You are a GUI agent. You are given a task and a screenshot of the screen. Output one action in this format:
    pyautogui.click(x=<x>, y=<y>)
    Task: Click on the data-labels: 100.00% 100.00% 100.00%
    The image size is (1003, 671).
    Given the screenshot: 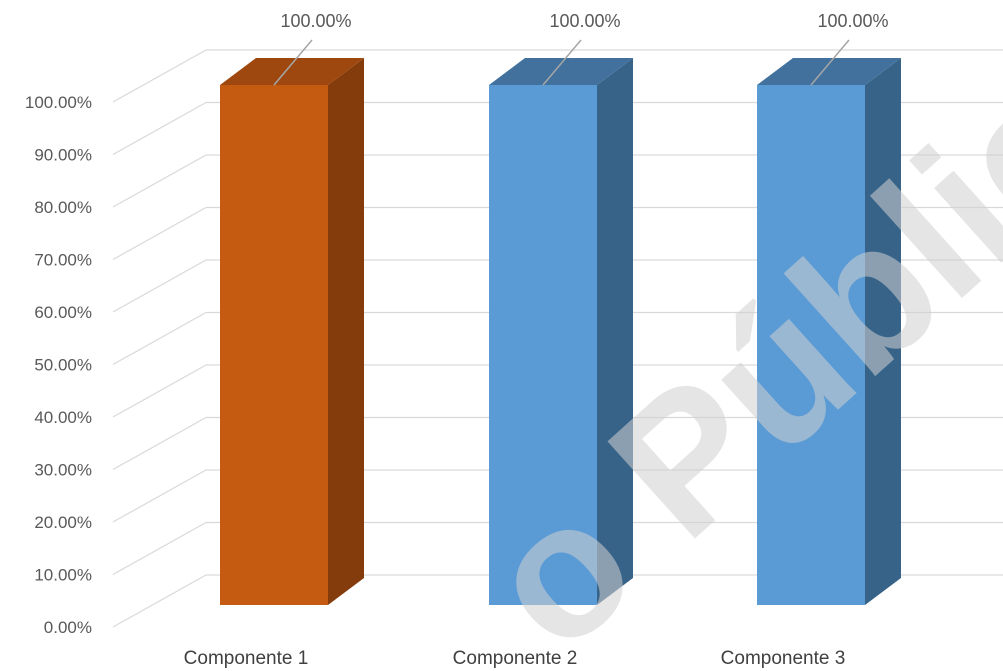 What is the action you would take?
    pyautogui.click(x=581, y=48)
    